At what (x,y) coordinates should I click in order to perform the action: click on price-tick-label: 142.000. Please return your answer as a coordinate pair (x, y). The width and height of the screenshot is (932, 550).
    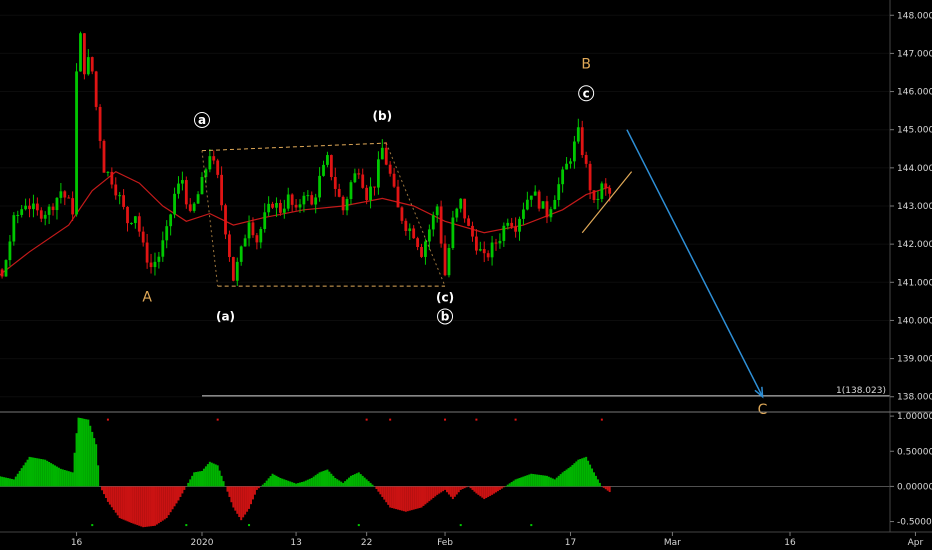
    Looking at the image, I should click on (914, 245).